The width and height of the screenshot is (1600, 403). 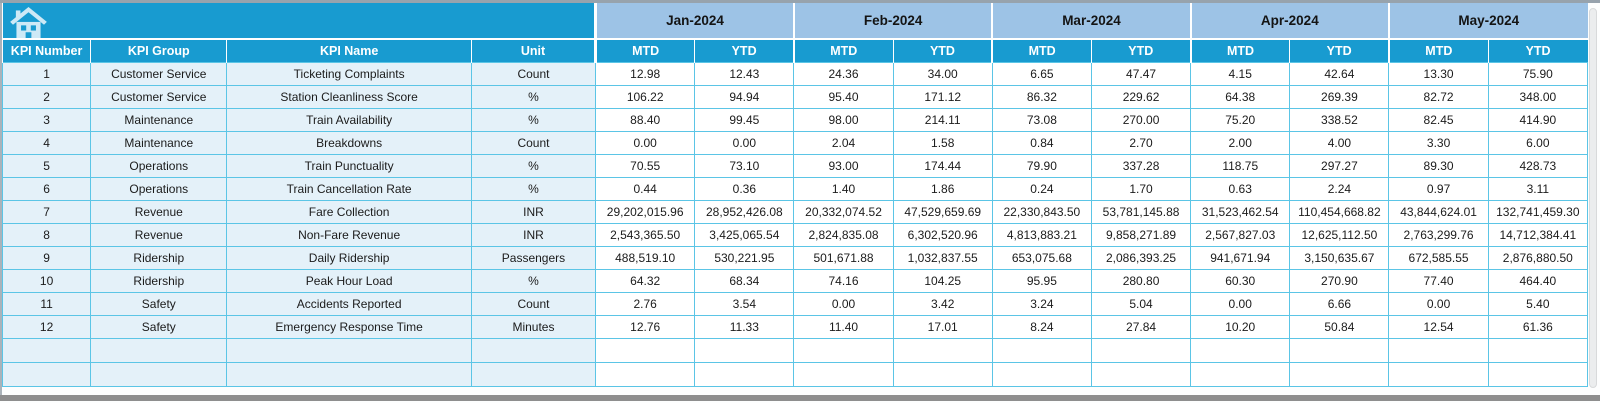 I want to click on value-cell: 280.80, so click(x=1141, y=280).